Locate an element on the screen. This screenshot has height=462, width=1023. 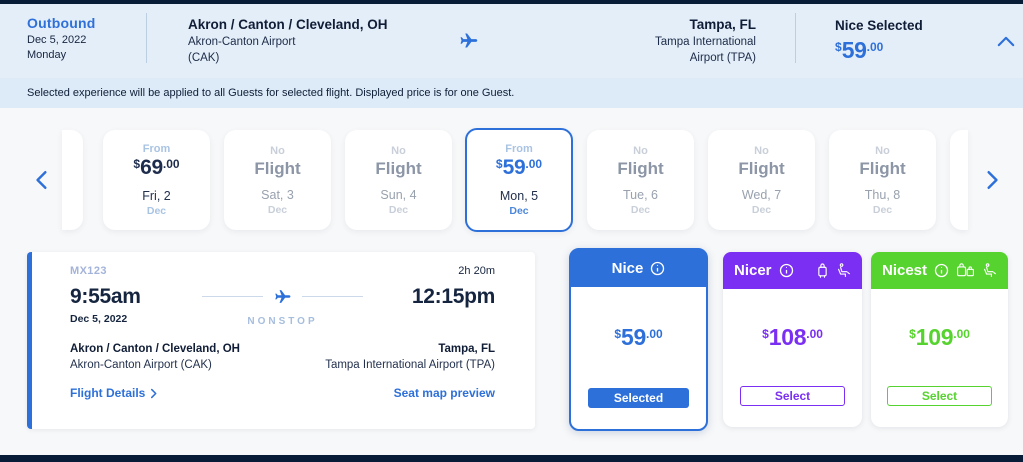
flight-number: MX123 is located at coordinates (88, 271).